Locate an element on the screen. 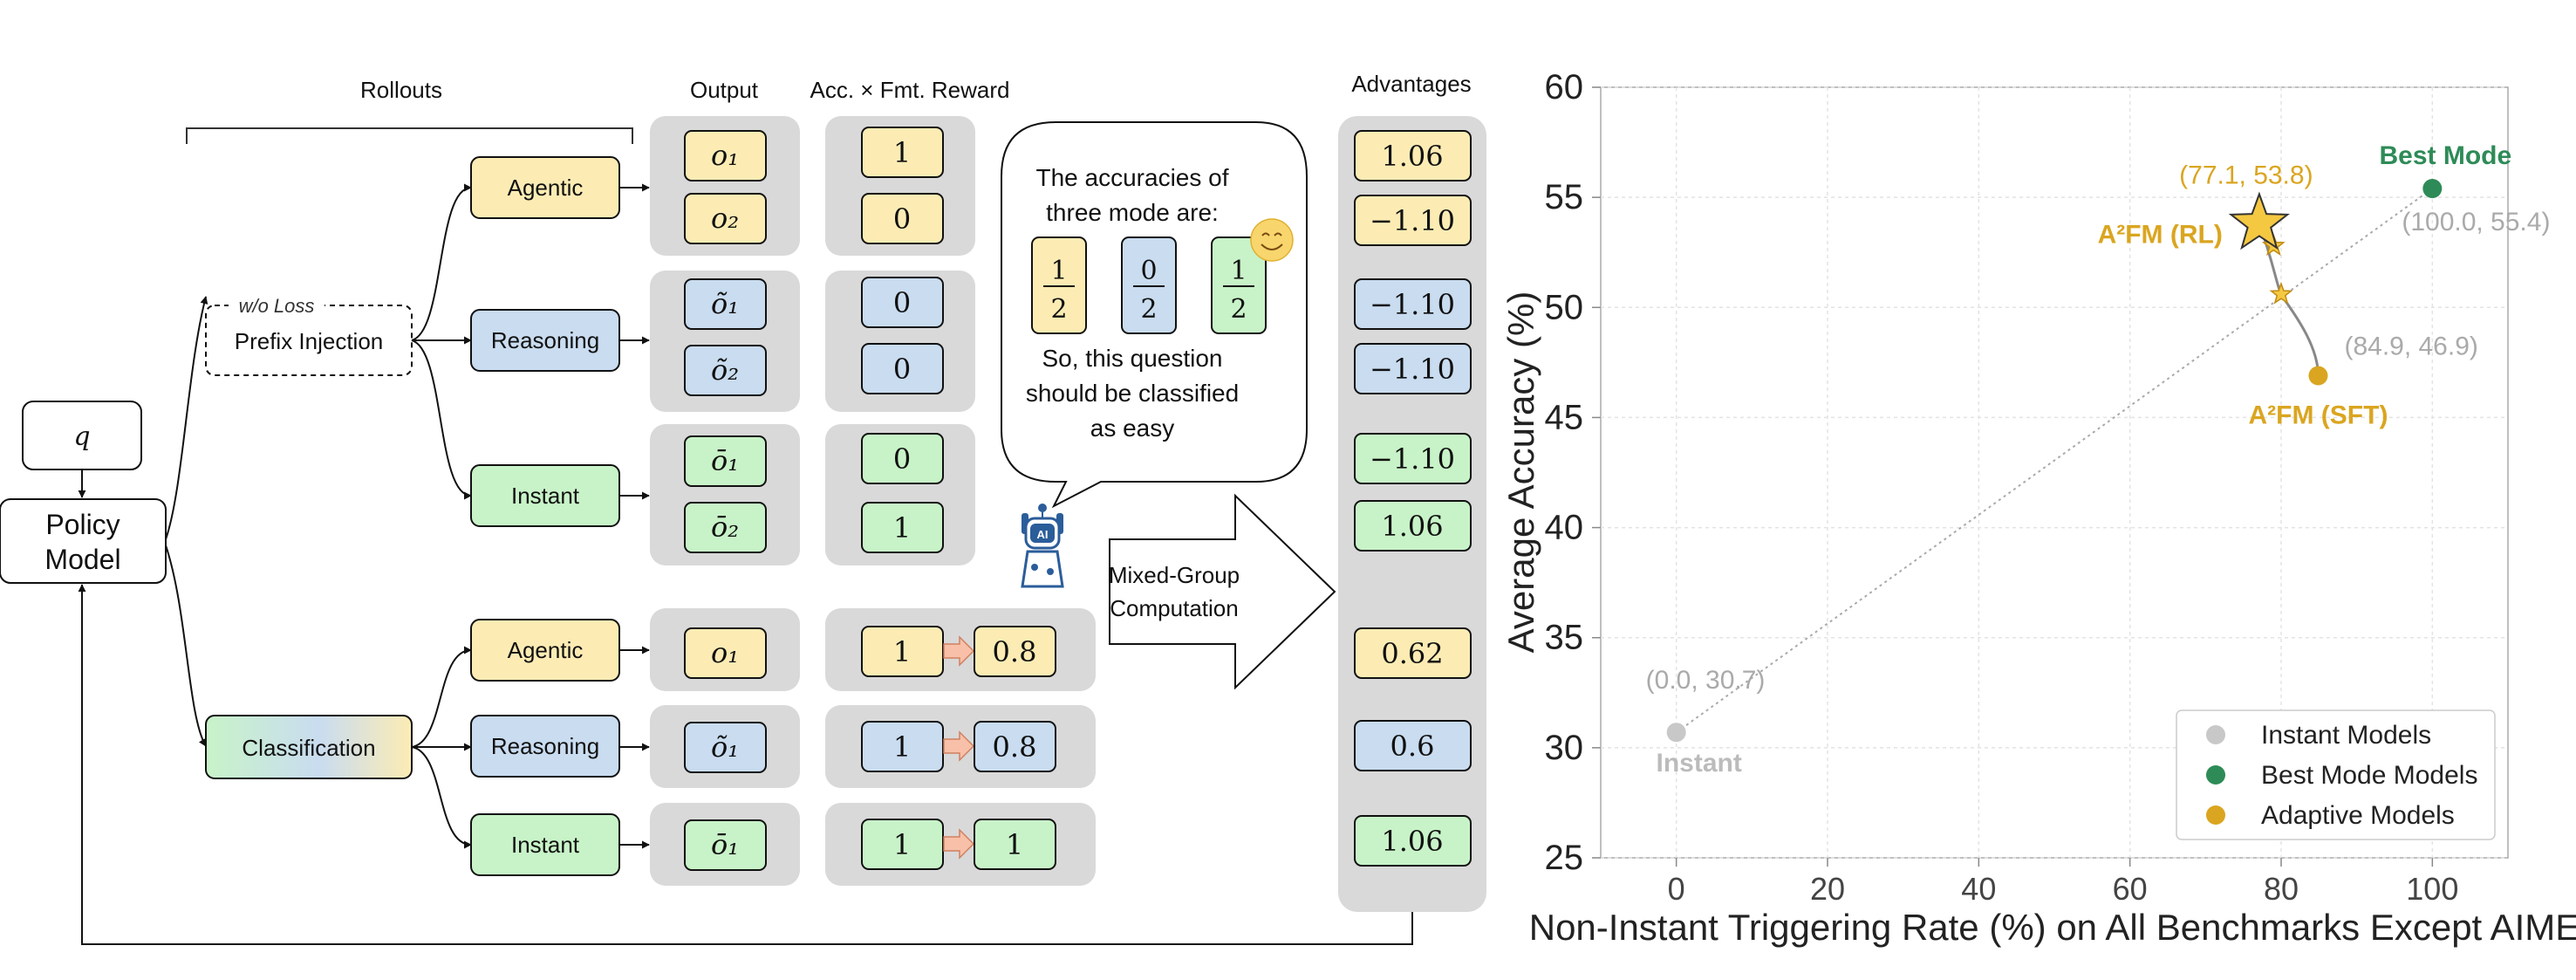 The height and width of the screenshot is (980, 2576). trajectory-star is located at coordinates (2281, 293).